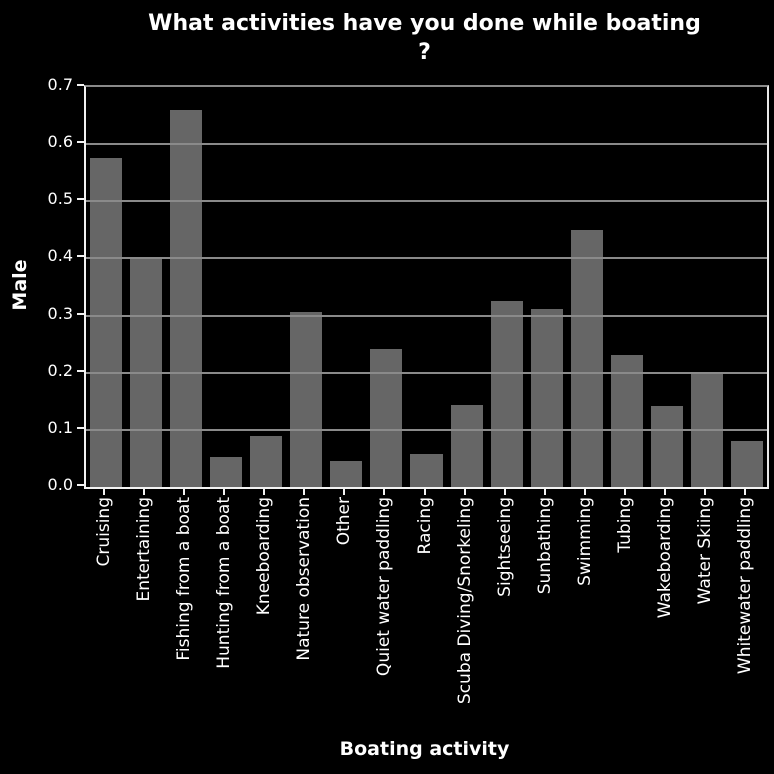 This screenshot has width=774, height=774. Describe the element at coordinates (60, 142) in the screenshot. I see `y-tick-label-0.6: 0.6` at that location.